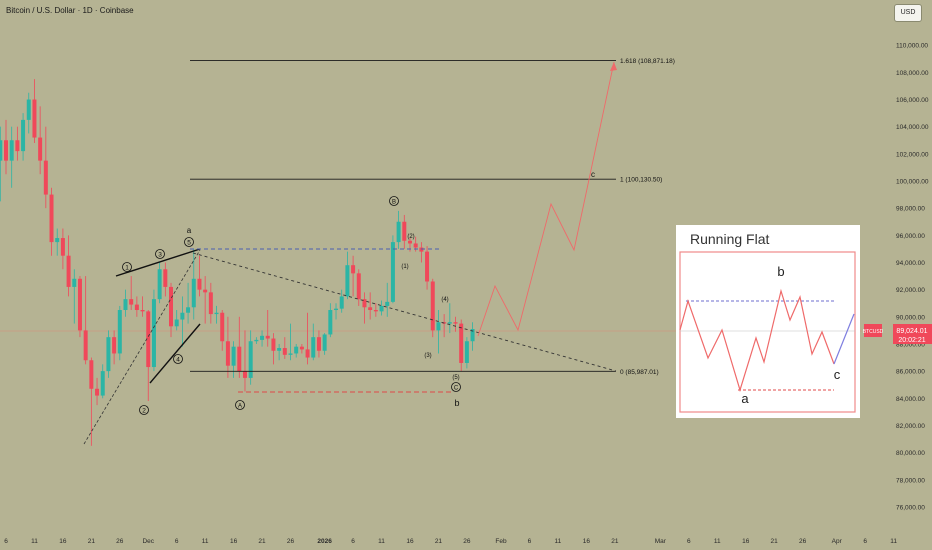 This screenshot has height=550, width=932. Describe the element at coordinates (780, 271) in the screenshot. I see `inset-label-b: b` at that location.